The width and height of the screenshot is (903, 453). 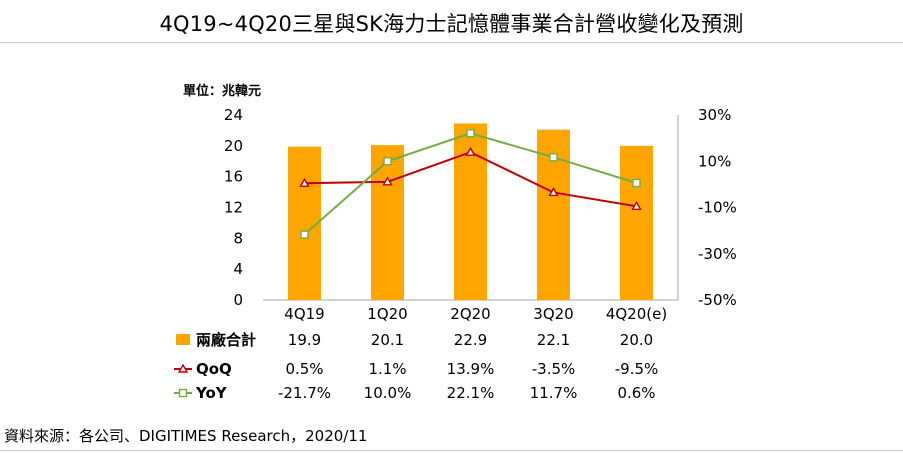 I want to click on right-axis-tick: -10%, so click(x=717, y=208).